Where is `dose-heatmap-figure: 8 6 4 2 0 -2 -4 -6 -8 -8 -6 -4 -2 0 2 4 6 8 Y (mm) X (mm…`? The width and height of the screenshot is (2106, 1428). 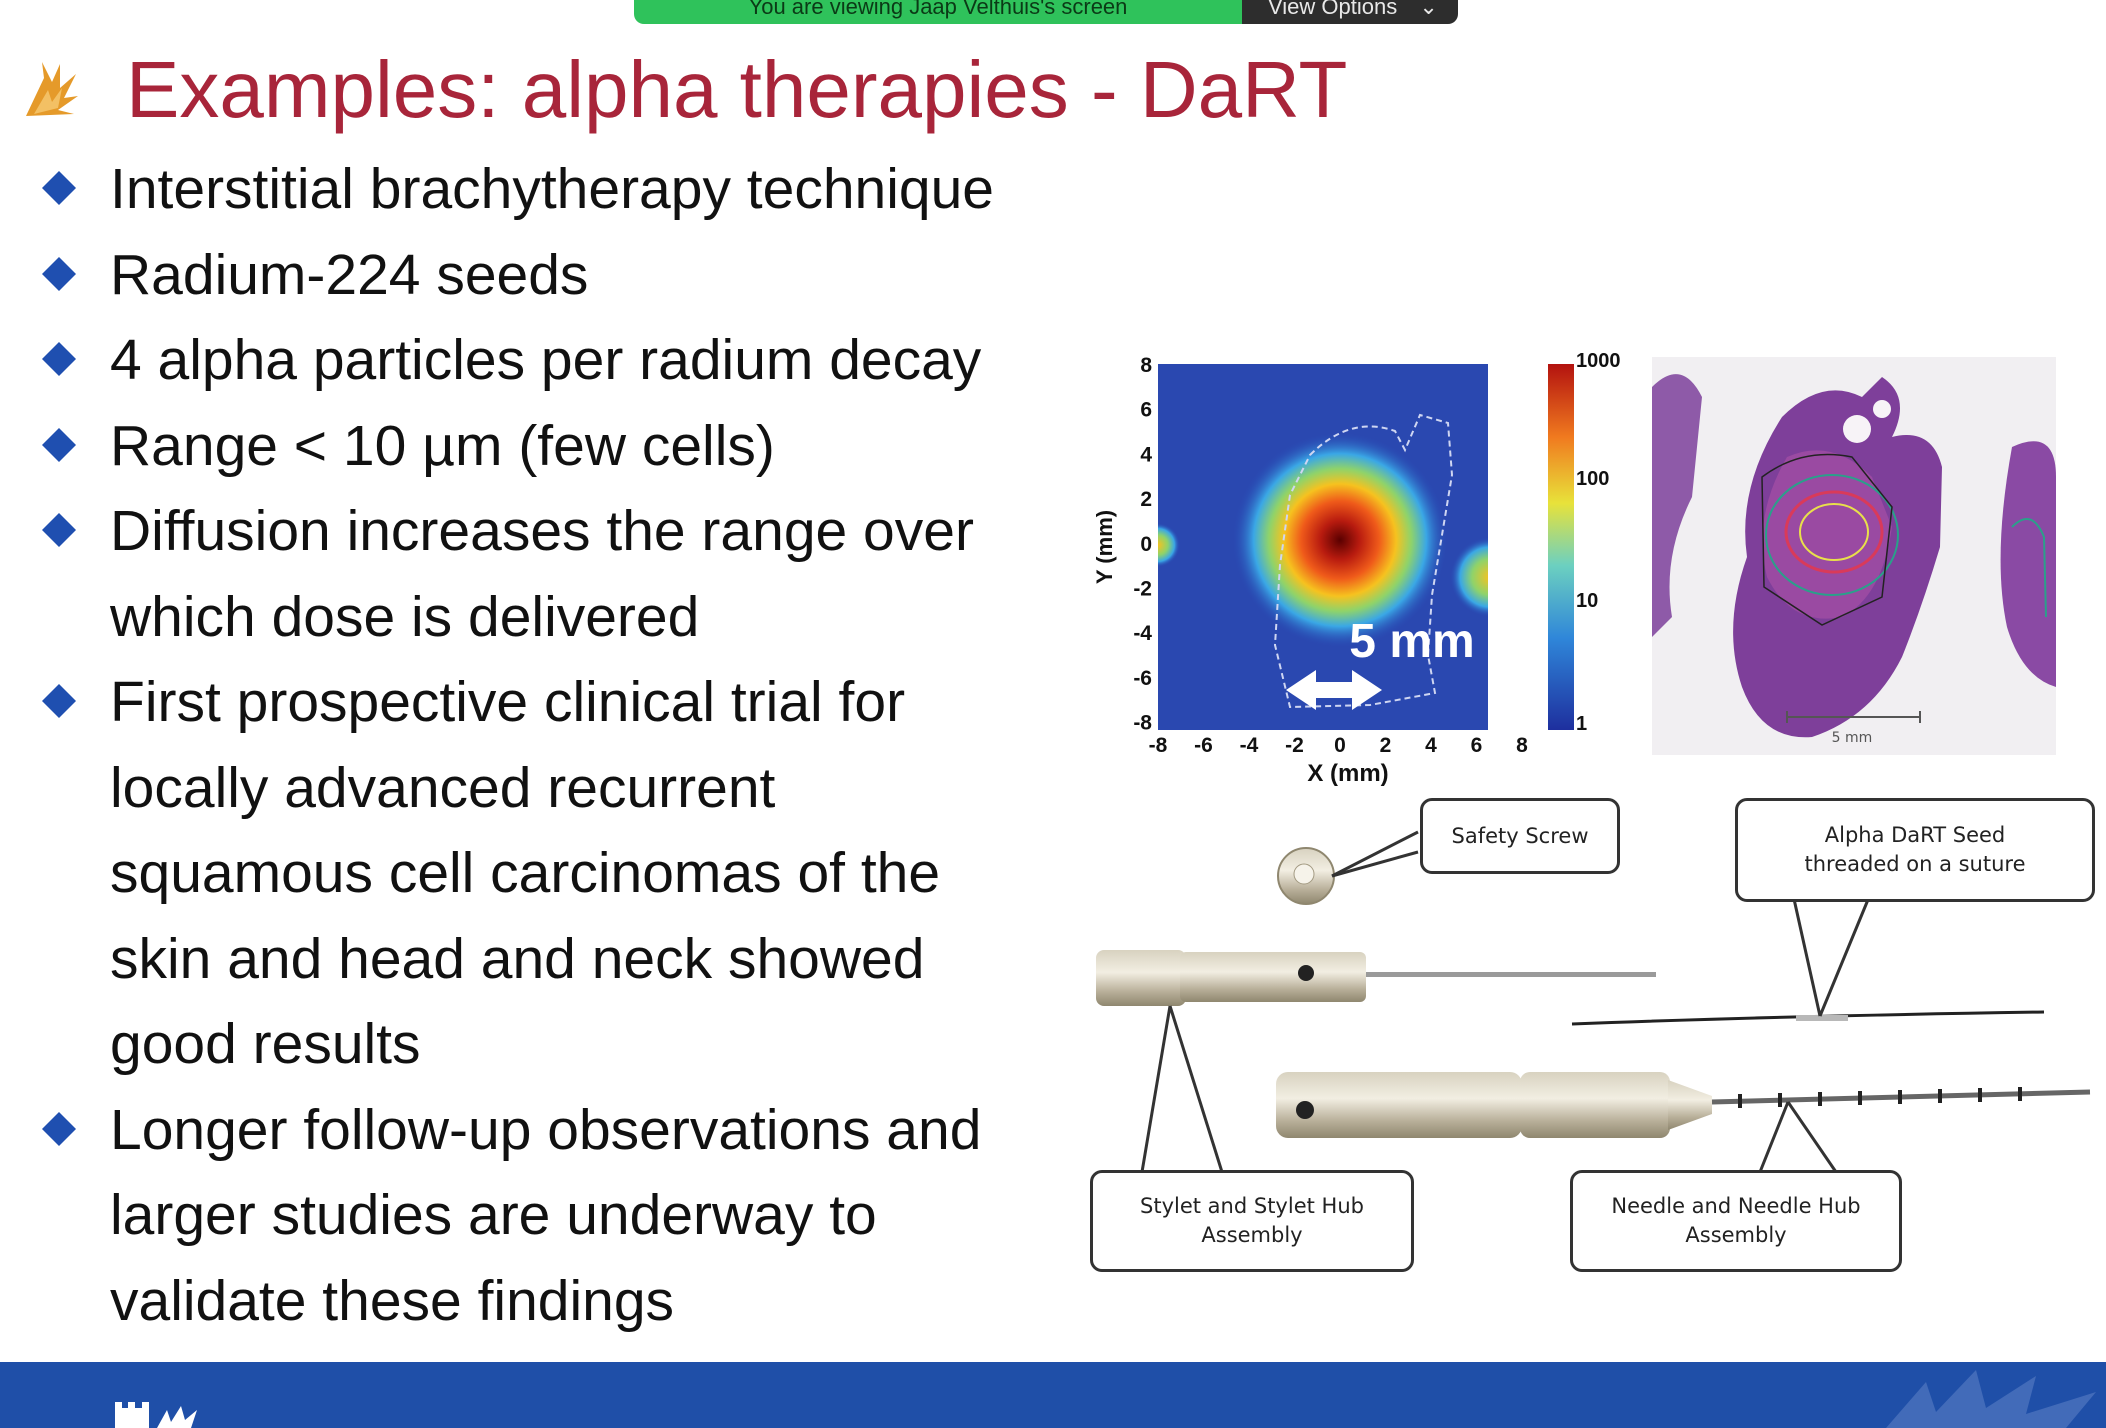 dose-heatmap-figure: 8 6 4 2 0 -2 -4 -6 -8 -8 -6 -4 -2 0 2 4 6 8 Y (mm) X (mm… is located at coordinates (1356, 568).